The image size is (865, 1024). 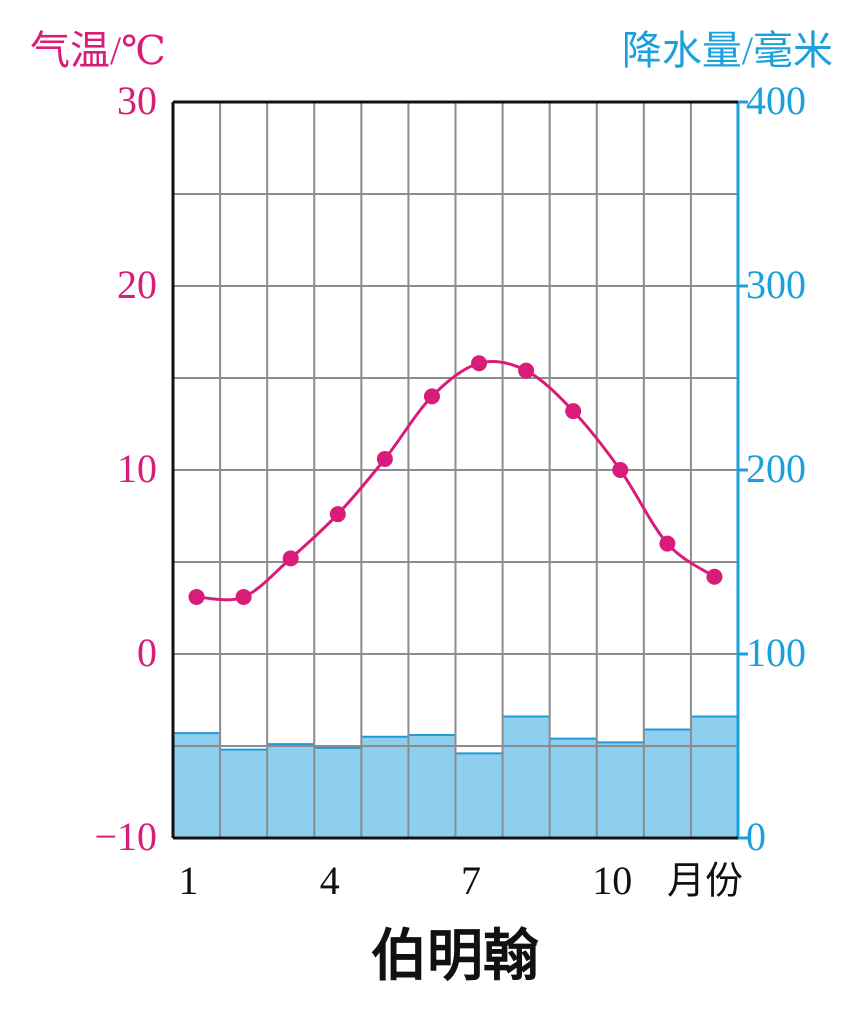 What do you see at coordinates (189, 880) in the screenshot?
I see `x-tick-label: 1` at bounding box center [189, 880].